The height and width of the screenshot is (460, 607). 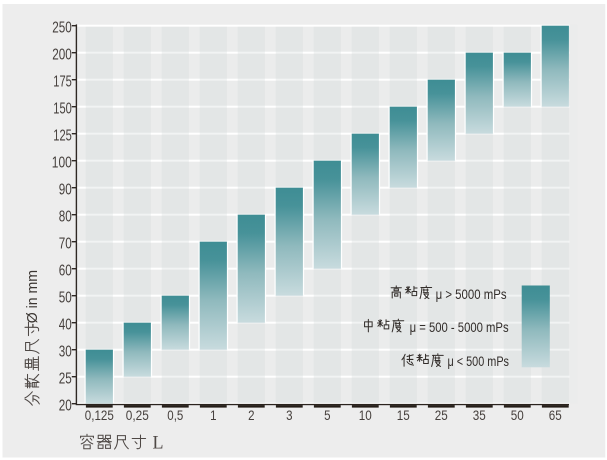 What do you see at coordinates (479, 415) in the screenshot?
I see `svg-text: 35` at bounding box center [479, 415].